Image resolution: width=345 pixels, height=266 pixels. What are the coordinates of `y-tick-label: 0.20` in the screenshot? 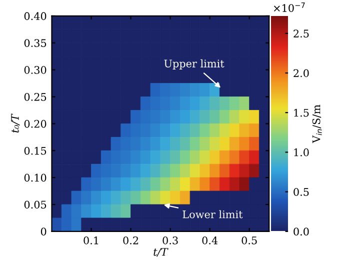 It's located at (35, 124).